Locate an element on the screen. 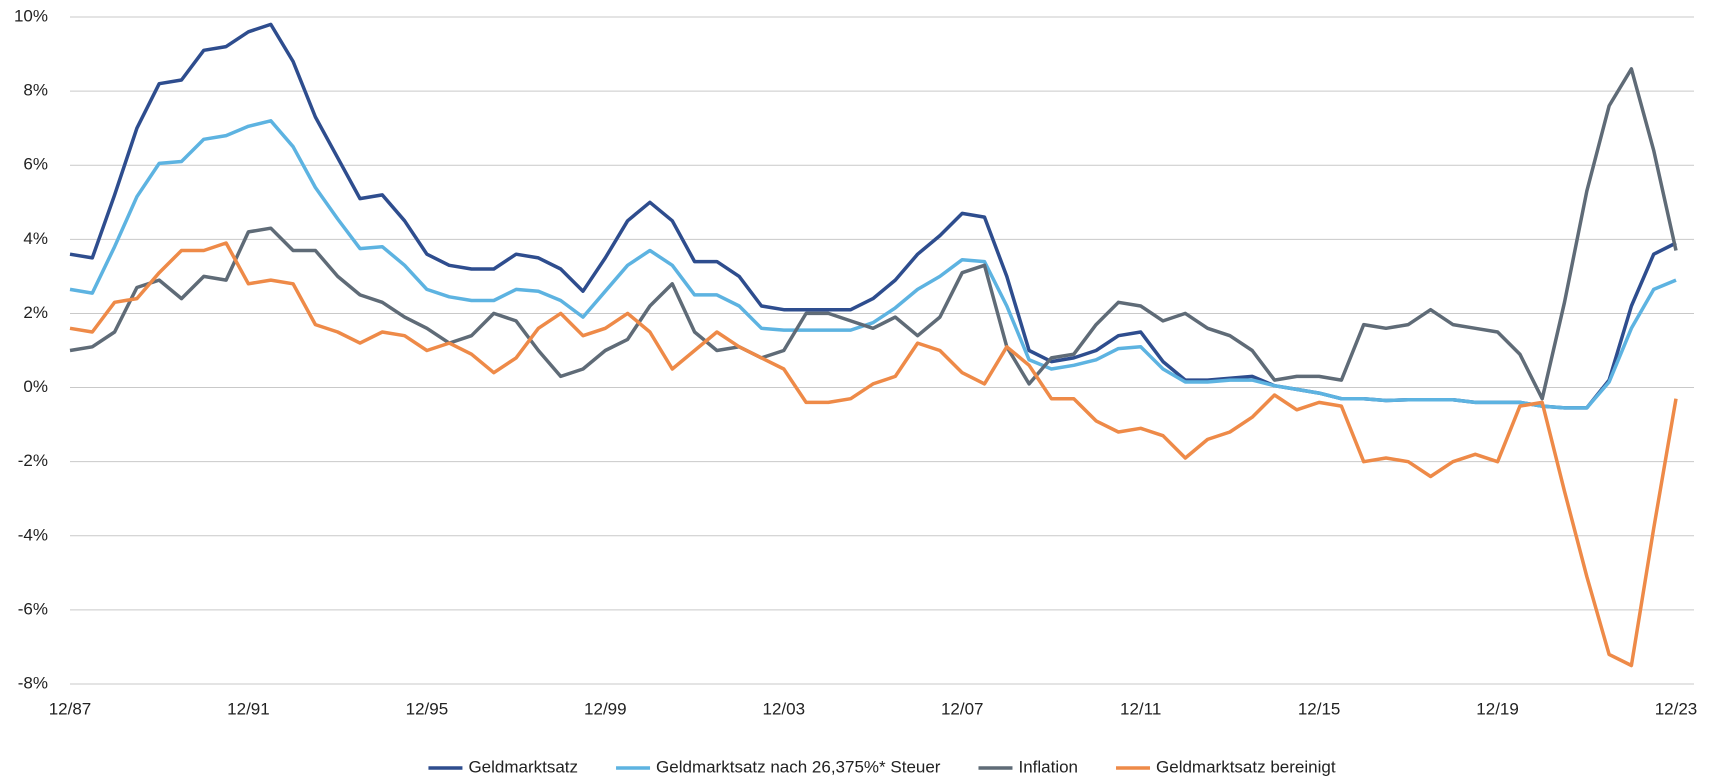  x-tick-label: 12/95 is located at coordinates (427, 708).